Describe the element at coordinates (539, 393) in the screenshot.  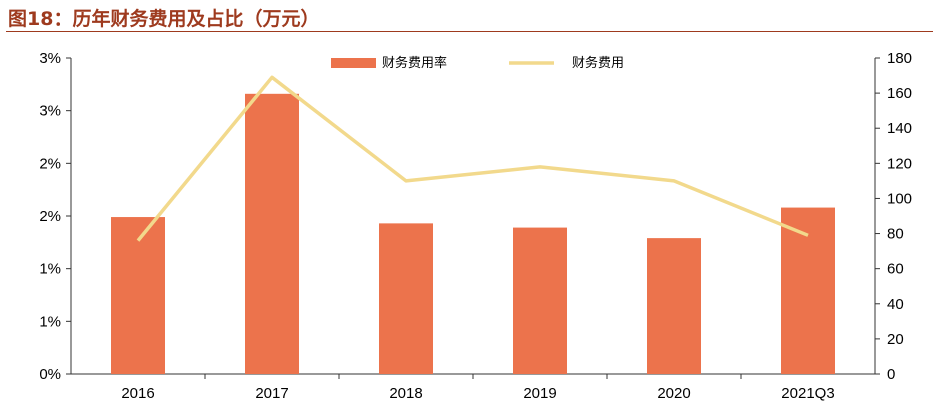
I see `x-tick-label: 2019` at that location.